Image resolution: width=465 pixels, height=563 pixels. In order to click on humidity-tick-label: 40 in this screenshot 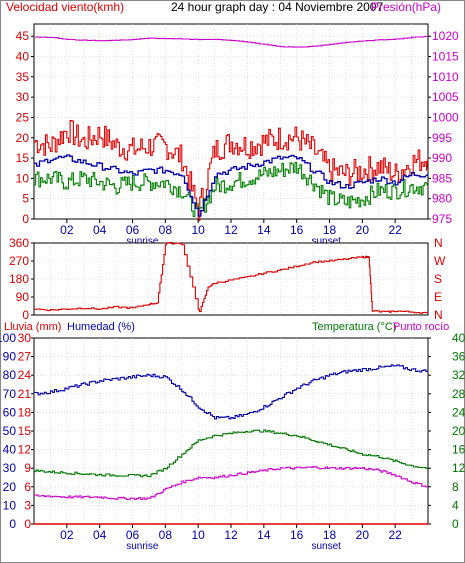, I will do `click(10, 450)`.